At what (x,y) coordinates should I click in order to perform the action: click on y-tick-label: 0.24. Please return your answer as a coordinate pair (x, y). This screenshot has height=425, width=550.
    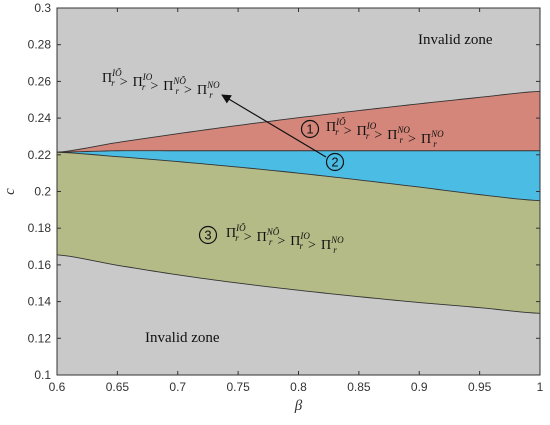
    Looking at the image, I should click on (40, 118).